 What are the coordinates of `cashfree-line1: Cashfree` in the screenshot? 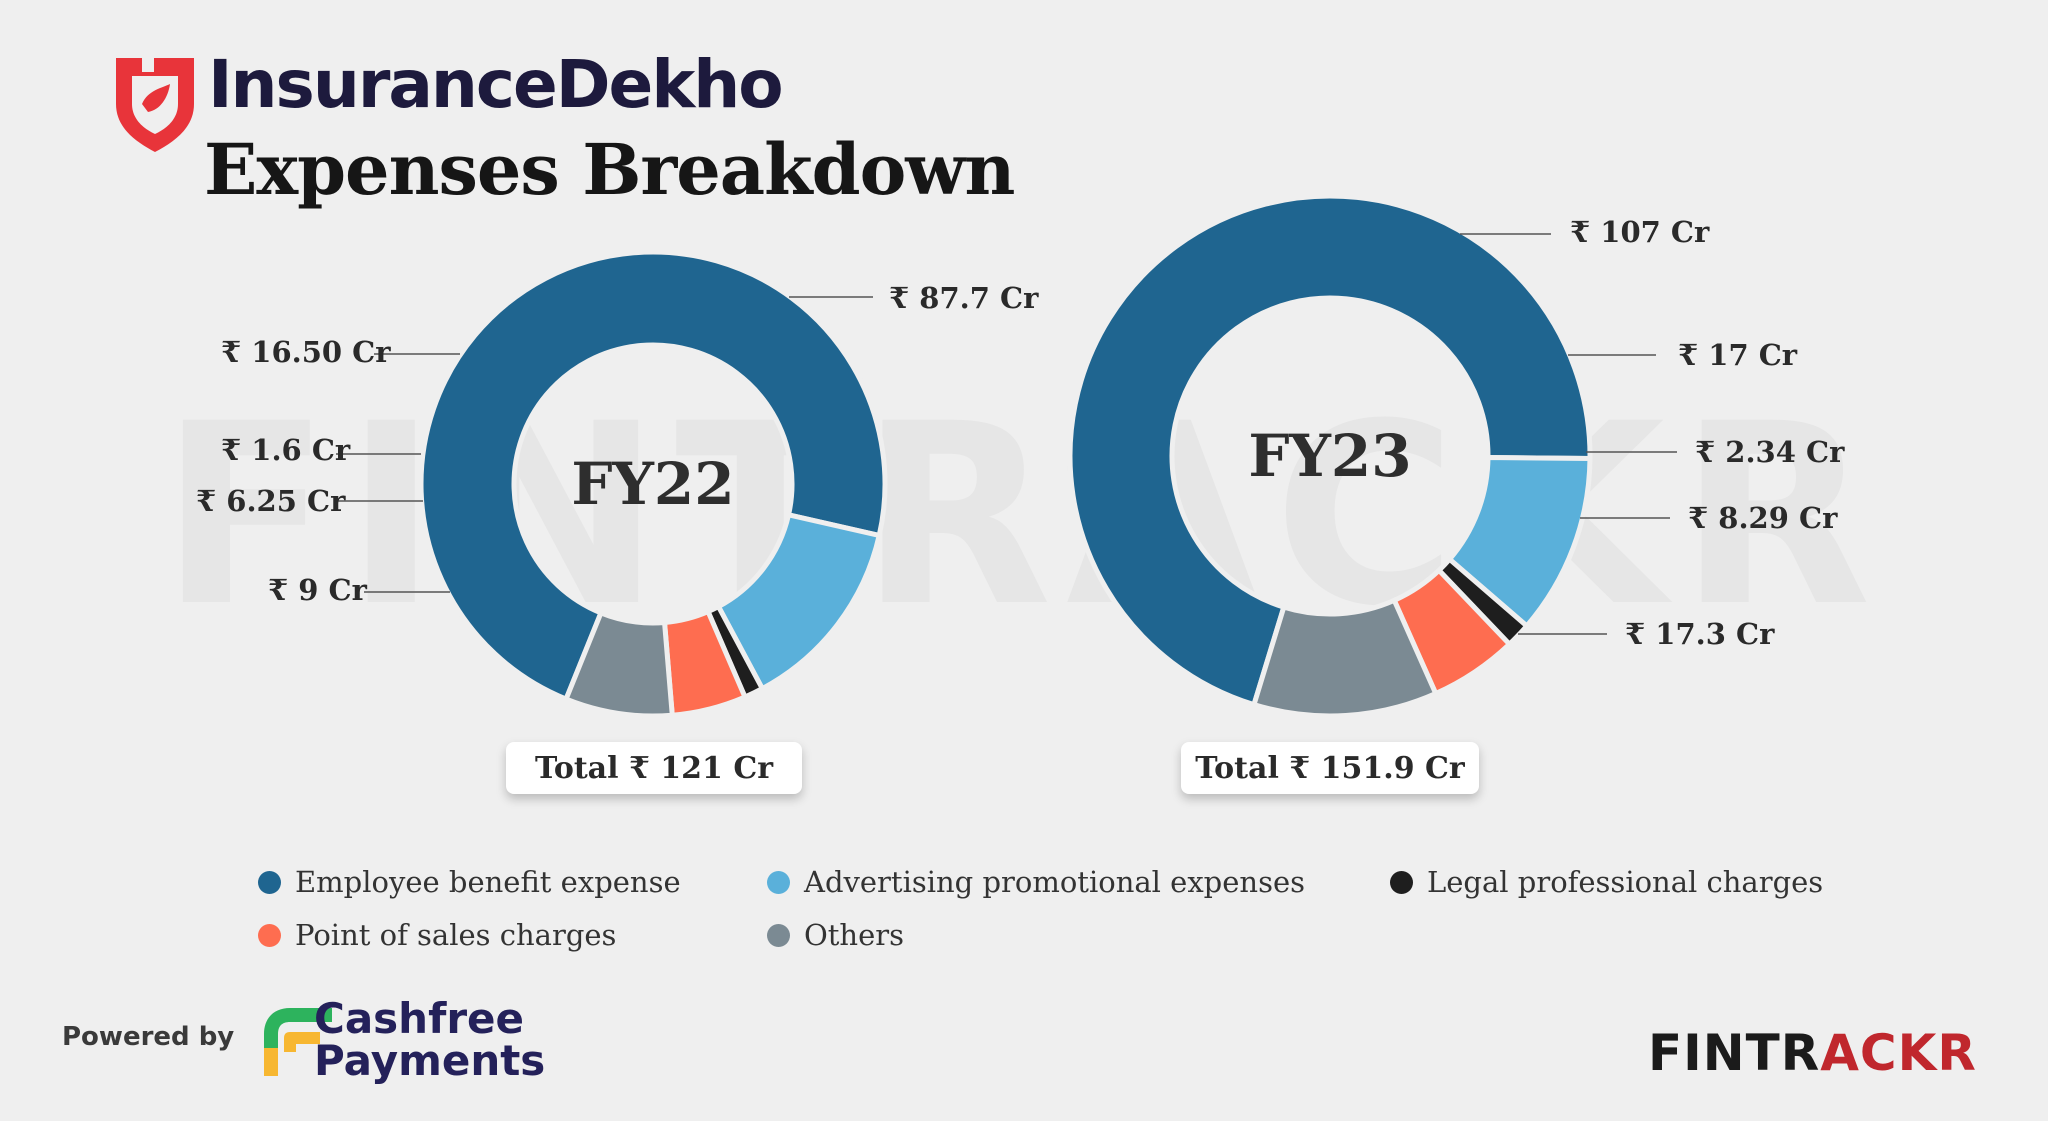 It's located at (419, 1018).